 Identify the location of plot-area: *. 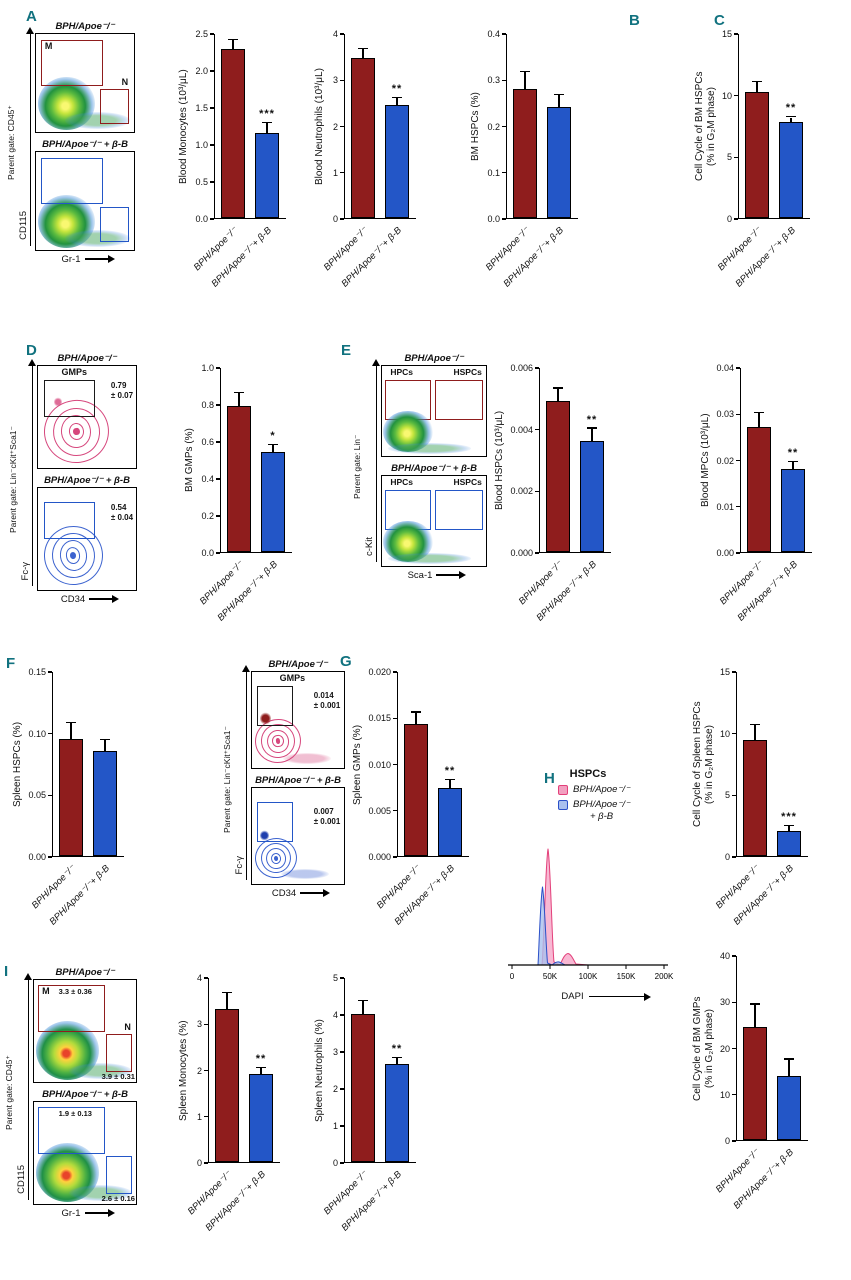
(256, 460).